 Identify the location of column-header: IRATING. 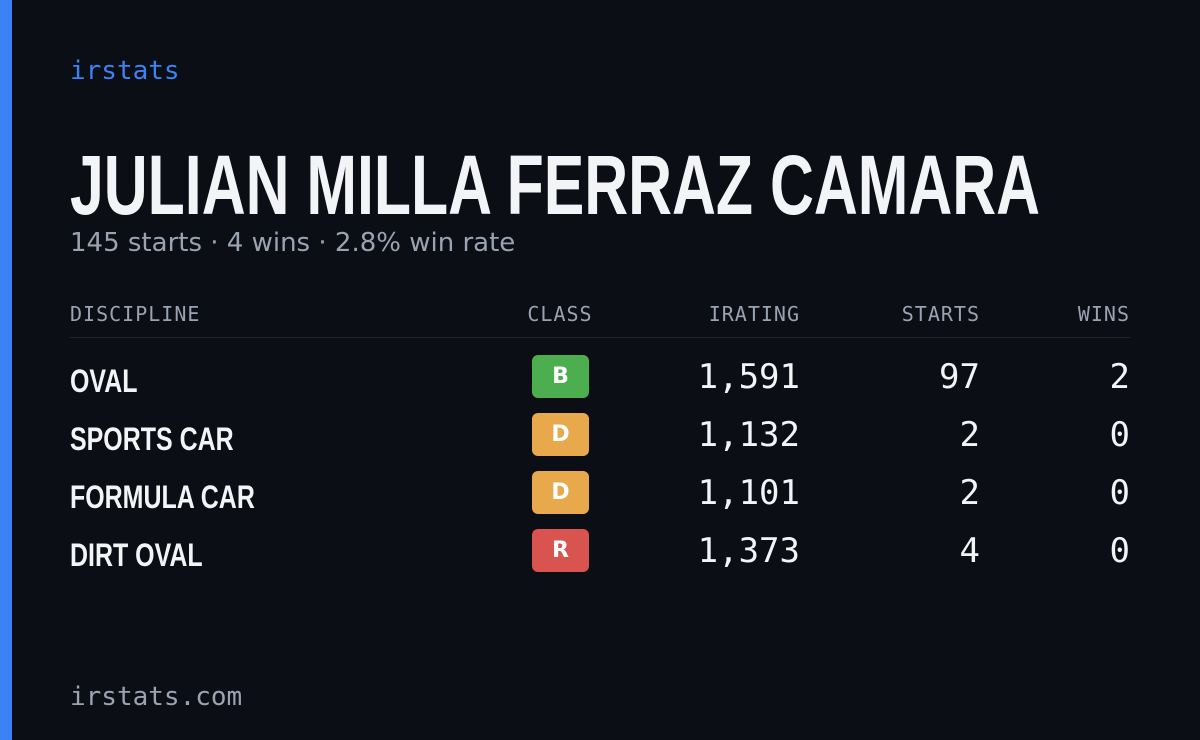
(754, 314).